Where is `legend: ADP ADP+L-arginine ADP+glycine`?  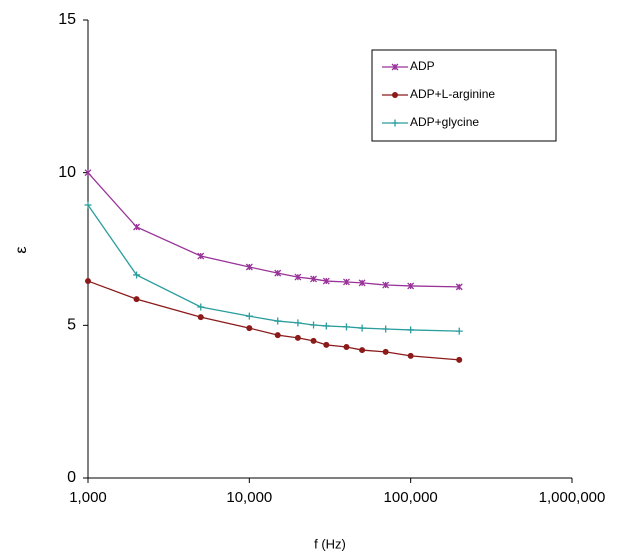 legend: ADP ADP+L-arginine ADP+glycine is located at coordinates (464, 95).